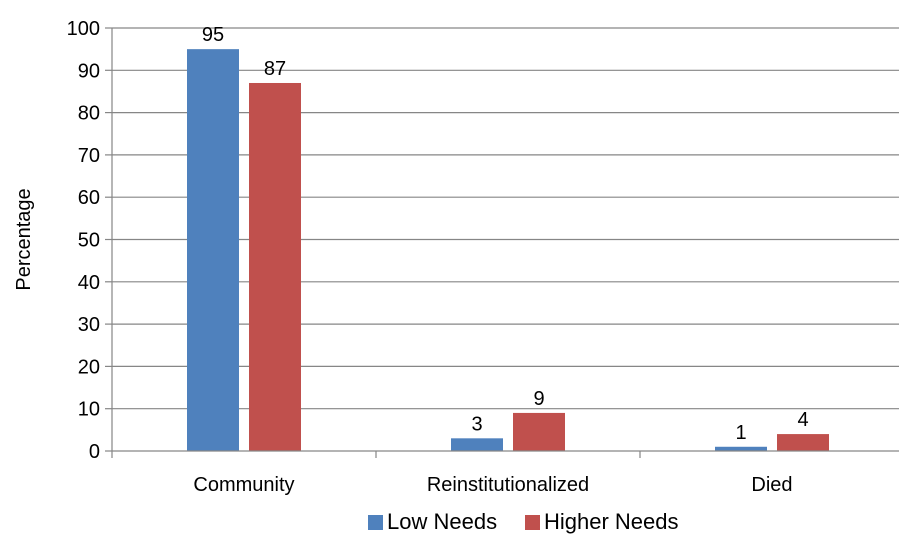  What do you see at coordinates (476, 424) in the screenshot?
I see `data-label: 3` at bounding box center [476, 424].